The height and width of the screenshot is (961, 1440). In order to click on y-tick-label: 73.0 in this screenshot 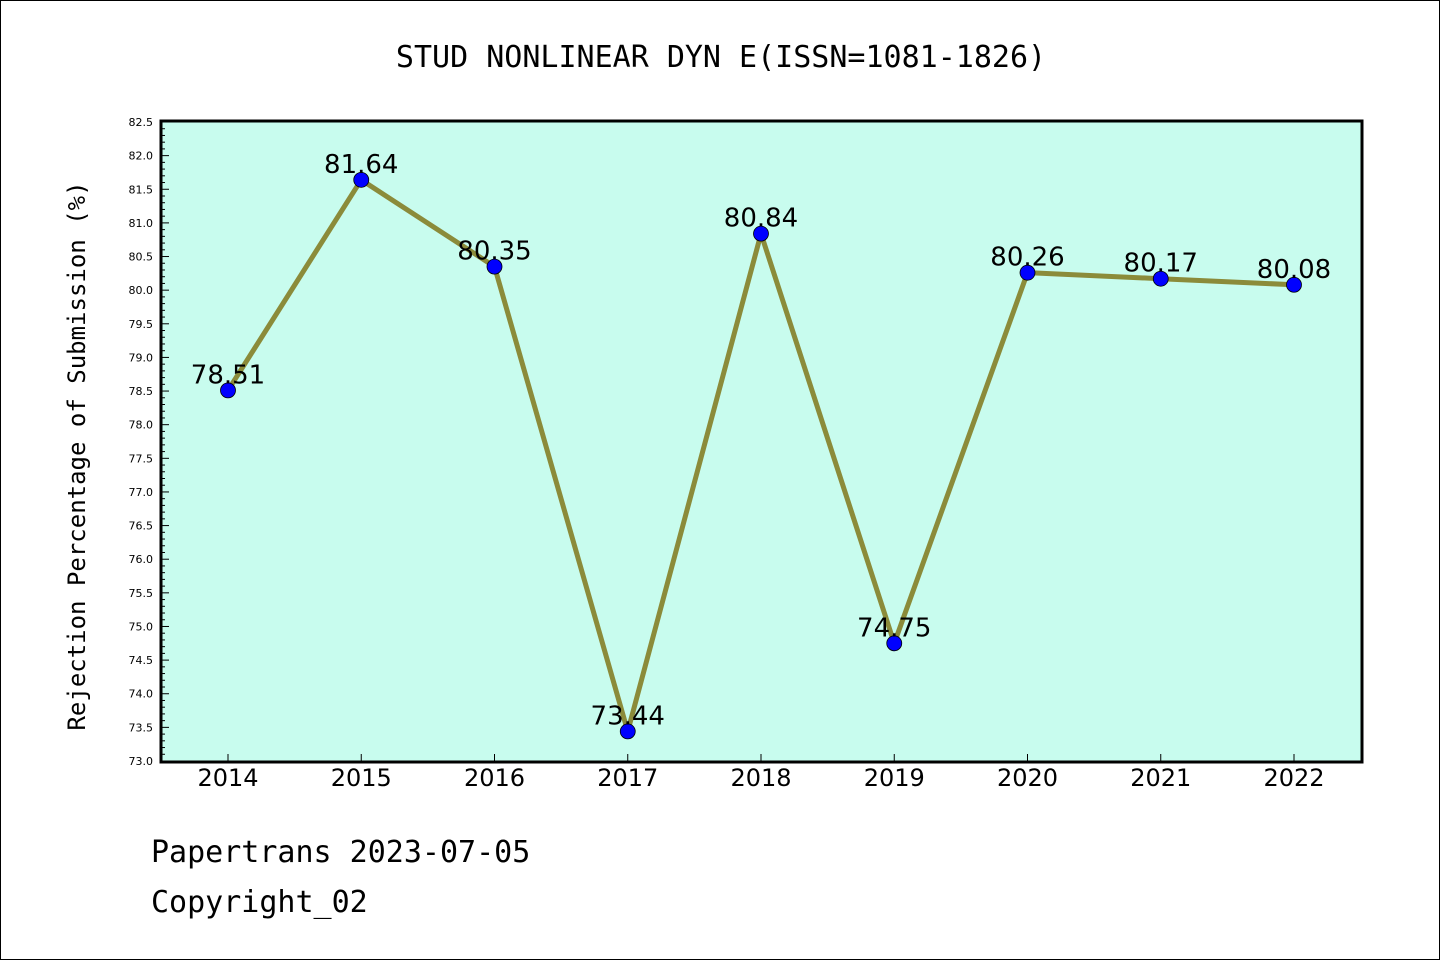, I will do `click(141, 761)`.